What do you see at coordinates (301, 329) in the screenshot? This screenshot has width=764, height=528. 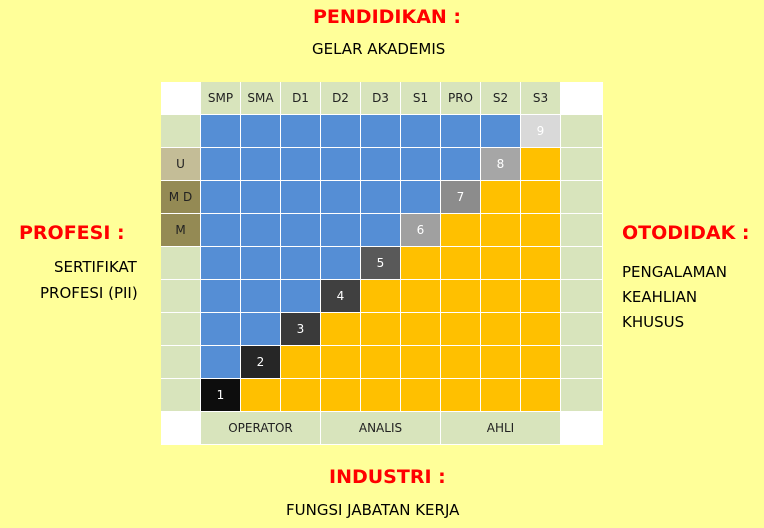 I see `step-3: 3` at bounding box center [301, 329].